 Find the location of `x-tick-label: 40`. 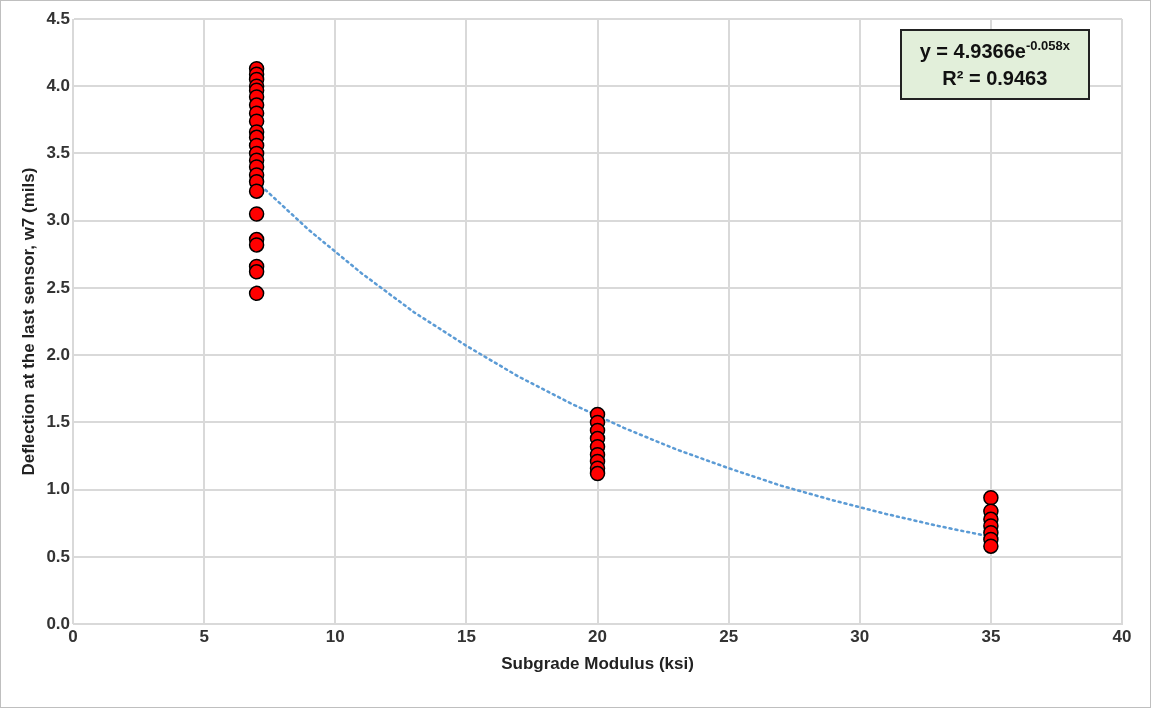

x-tick-label: 40 is located at coordinates (1122, 637).